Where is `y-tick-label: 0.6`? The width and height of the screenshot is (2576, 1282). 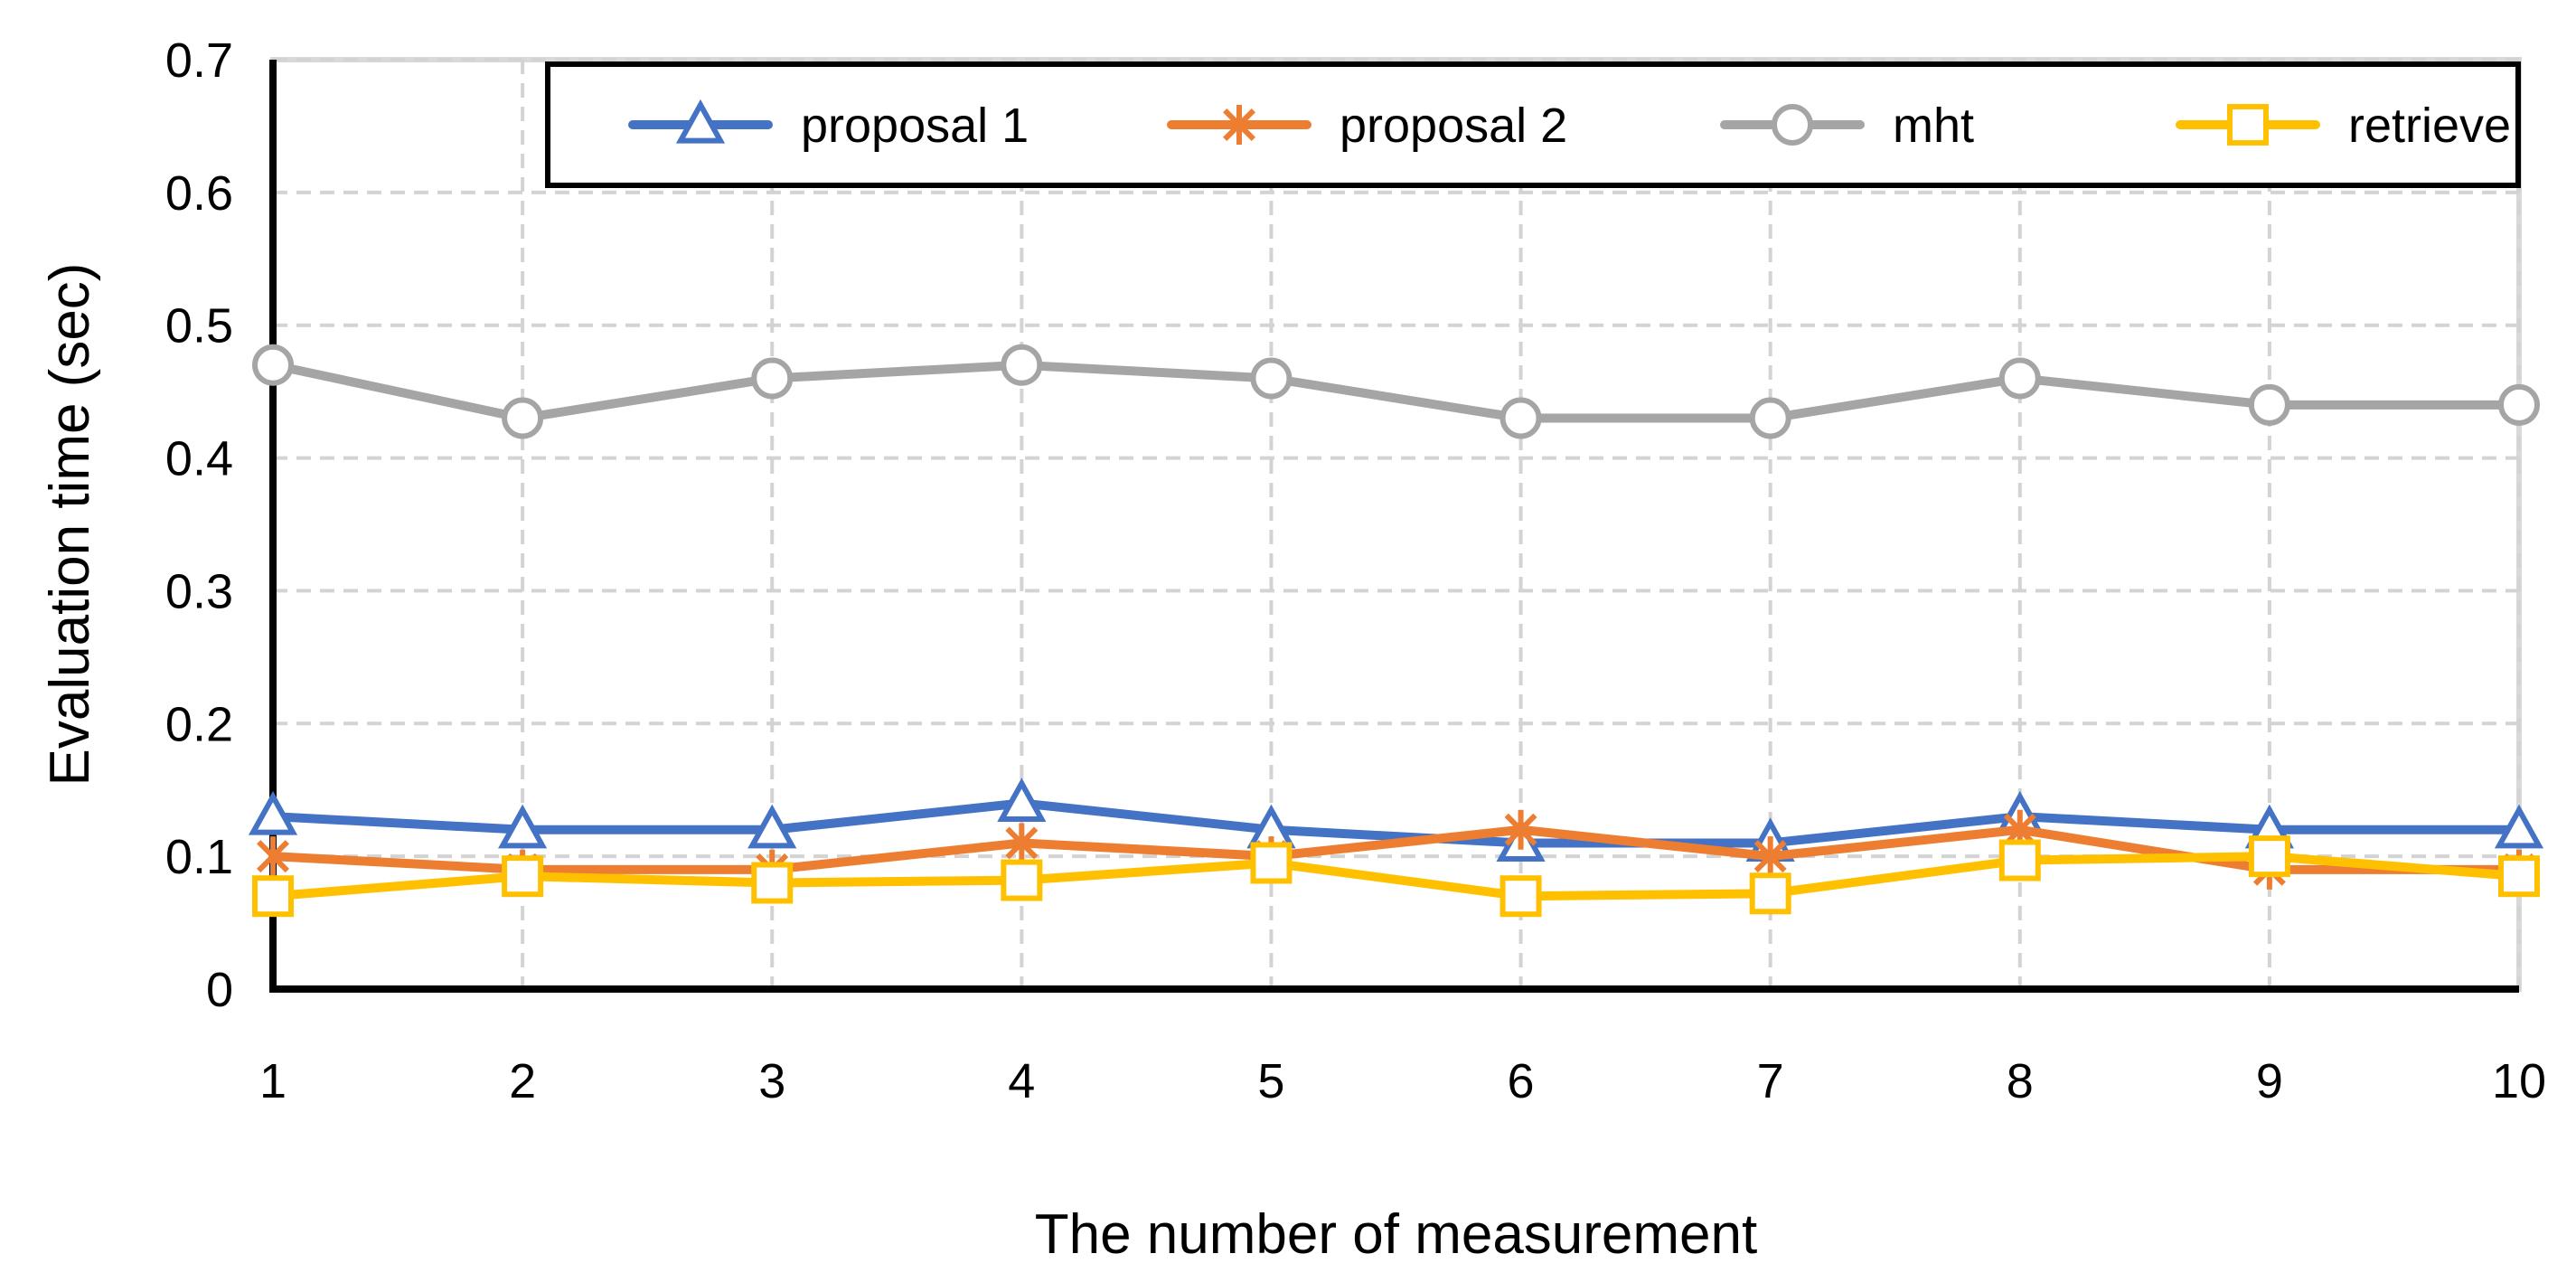 y-tick-label: 0.6 is located at coordinates (199, 194).